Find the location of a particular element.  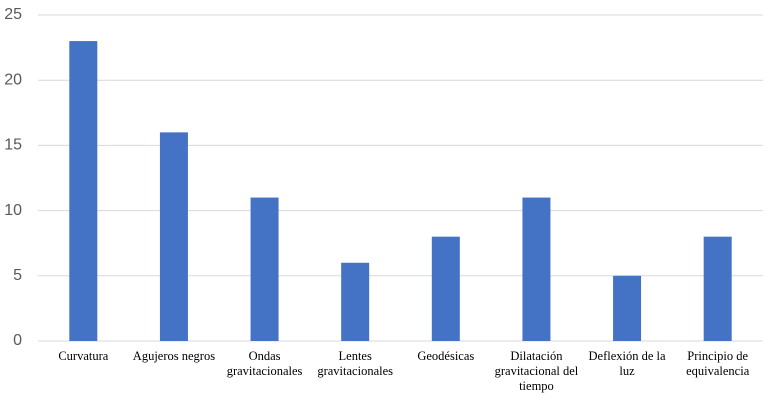

y-tick-label: 0 is located at coordinates (17, 340).